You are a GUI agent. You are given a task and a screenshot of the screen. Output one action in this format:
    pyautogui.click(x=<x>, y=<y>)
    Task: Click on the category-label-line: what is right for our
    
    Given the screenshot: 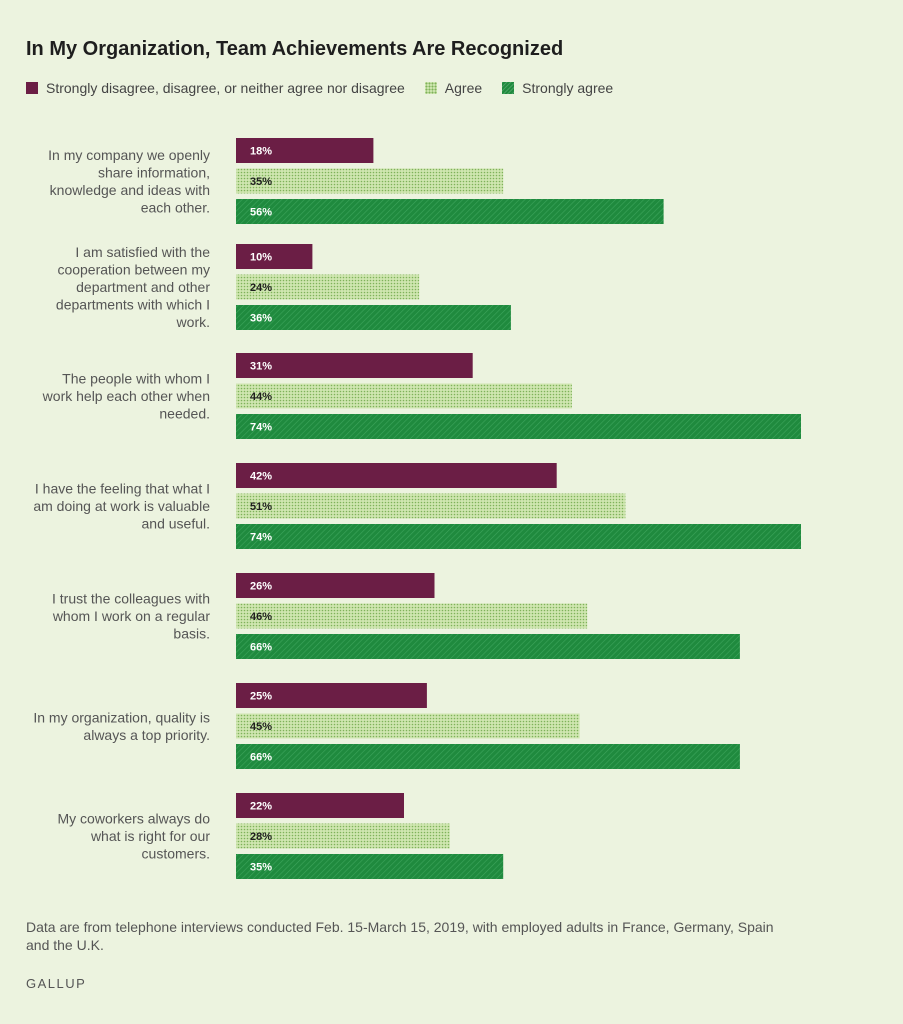 What is the action you would take?
    pyautogui.click(x=150, y=836)
    